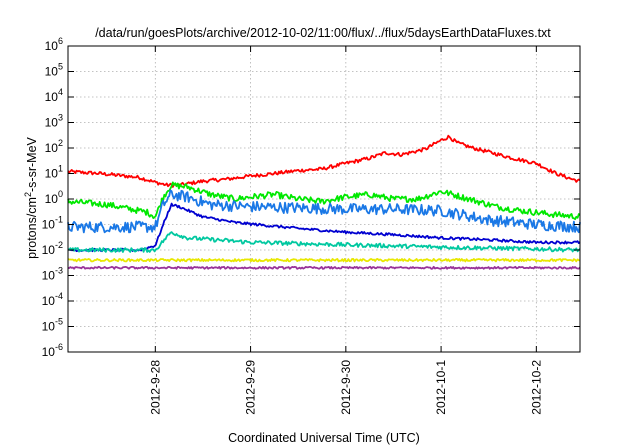  Describe the element at coordinates (54, 121) in the screenshot. I see `y-tick-label: 10³` at that location.